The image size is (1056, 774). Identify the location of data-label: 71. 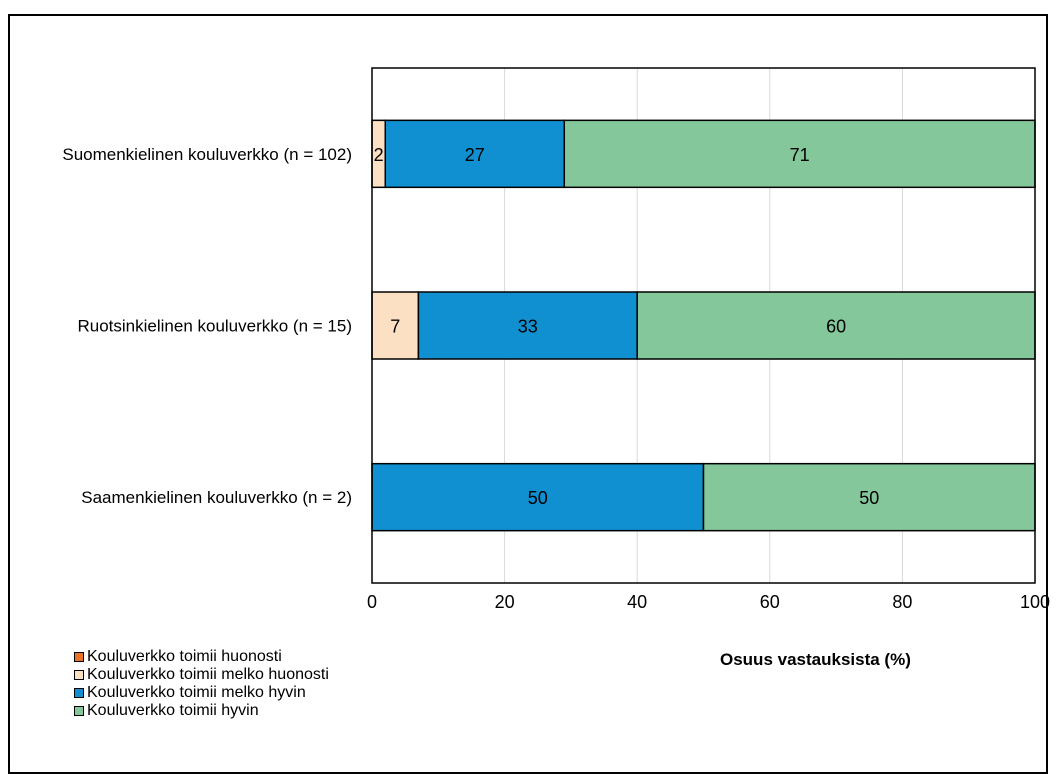
(800, 155).